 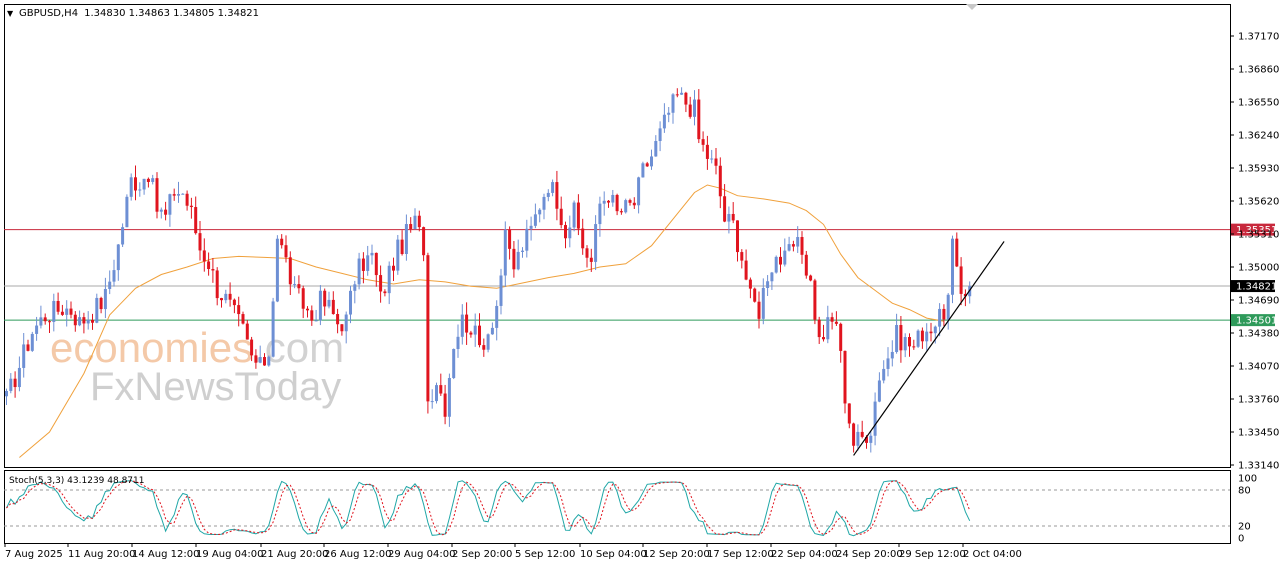 What do you see at coordinates (1256, 287) in the screenshot?
I see `current-price-tag-label: 1.34821` at bounding box center [1256, 287].